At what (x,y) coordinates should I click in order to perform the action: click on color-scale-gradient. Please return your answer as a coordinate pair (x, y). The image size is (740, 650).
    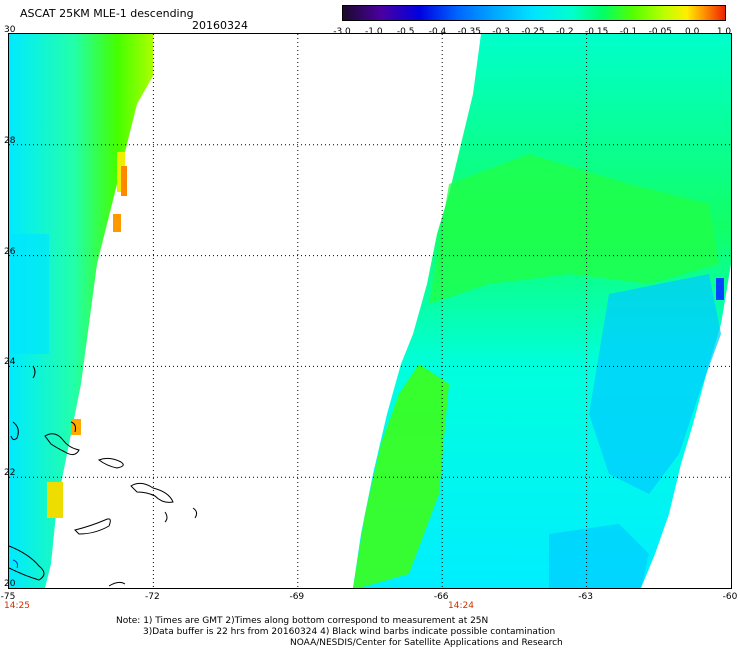
    Looking at the image, I should click on (534, 13).